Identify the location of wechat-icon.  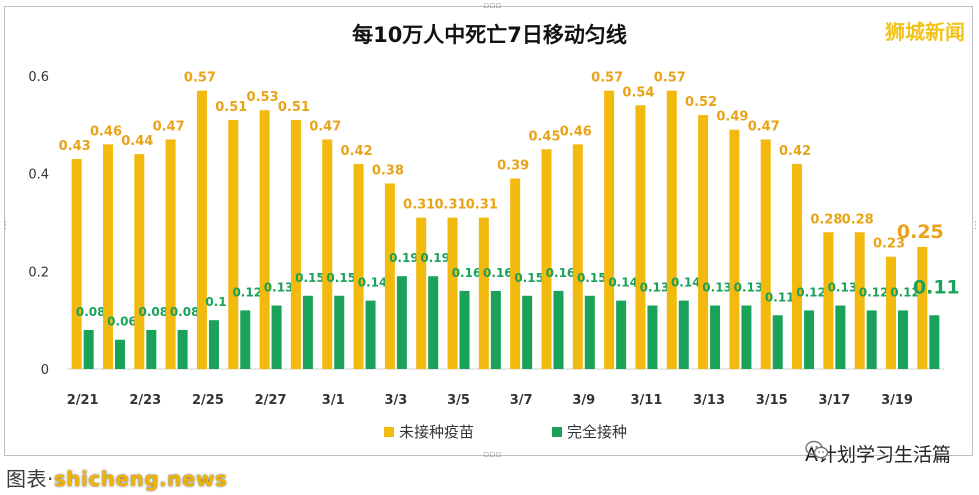
(817, 449).